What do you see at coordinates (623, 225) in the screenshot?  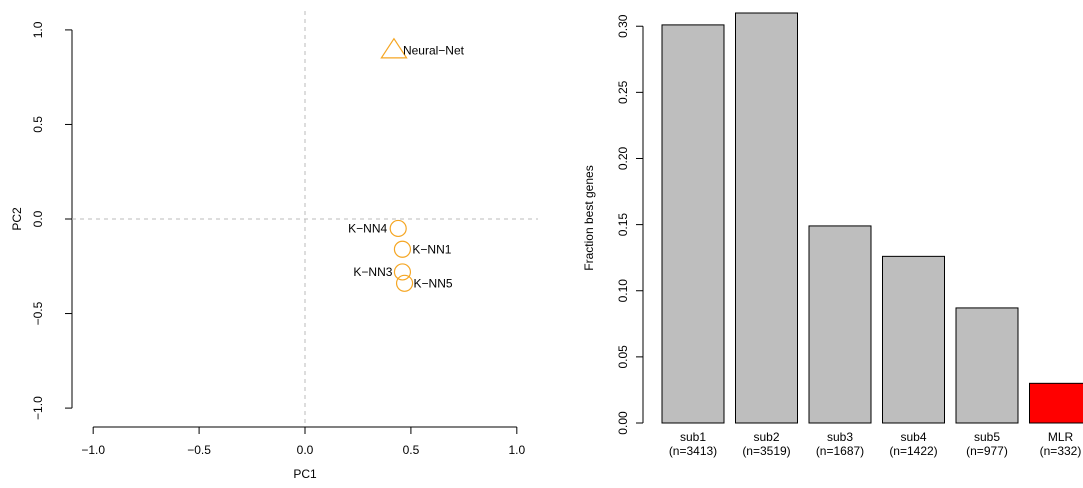 I see `bar-y-tick-label: 0.15` at bounding box center [623, 225].